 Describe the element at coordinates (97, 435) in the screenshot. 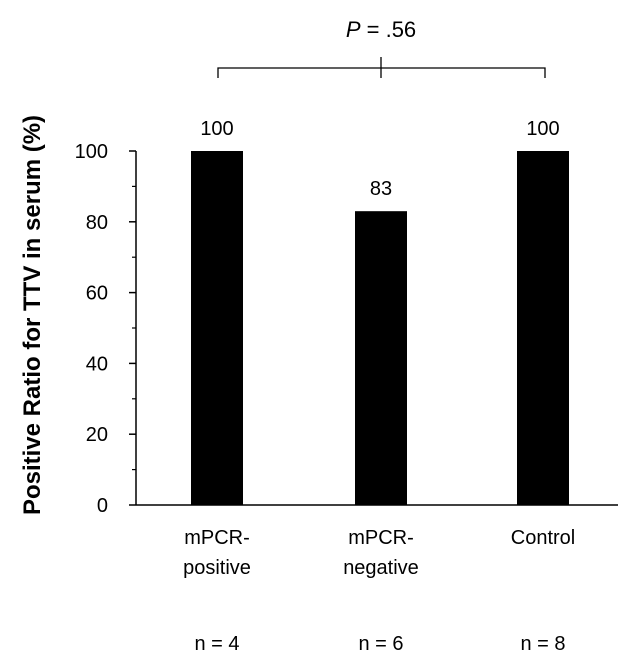

I see `y-tick-label: 20` at that location.